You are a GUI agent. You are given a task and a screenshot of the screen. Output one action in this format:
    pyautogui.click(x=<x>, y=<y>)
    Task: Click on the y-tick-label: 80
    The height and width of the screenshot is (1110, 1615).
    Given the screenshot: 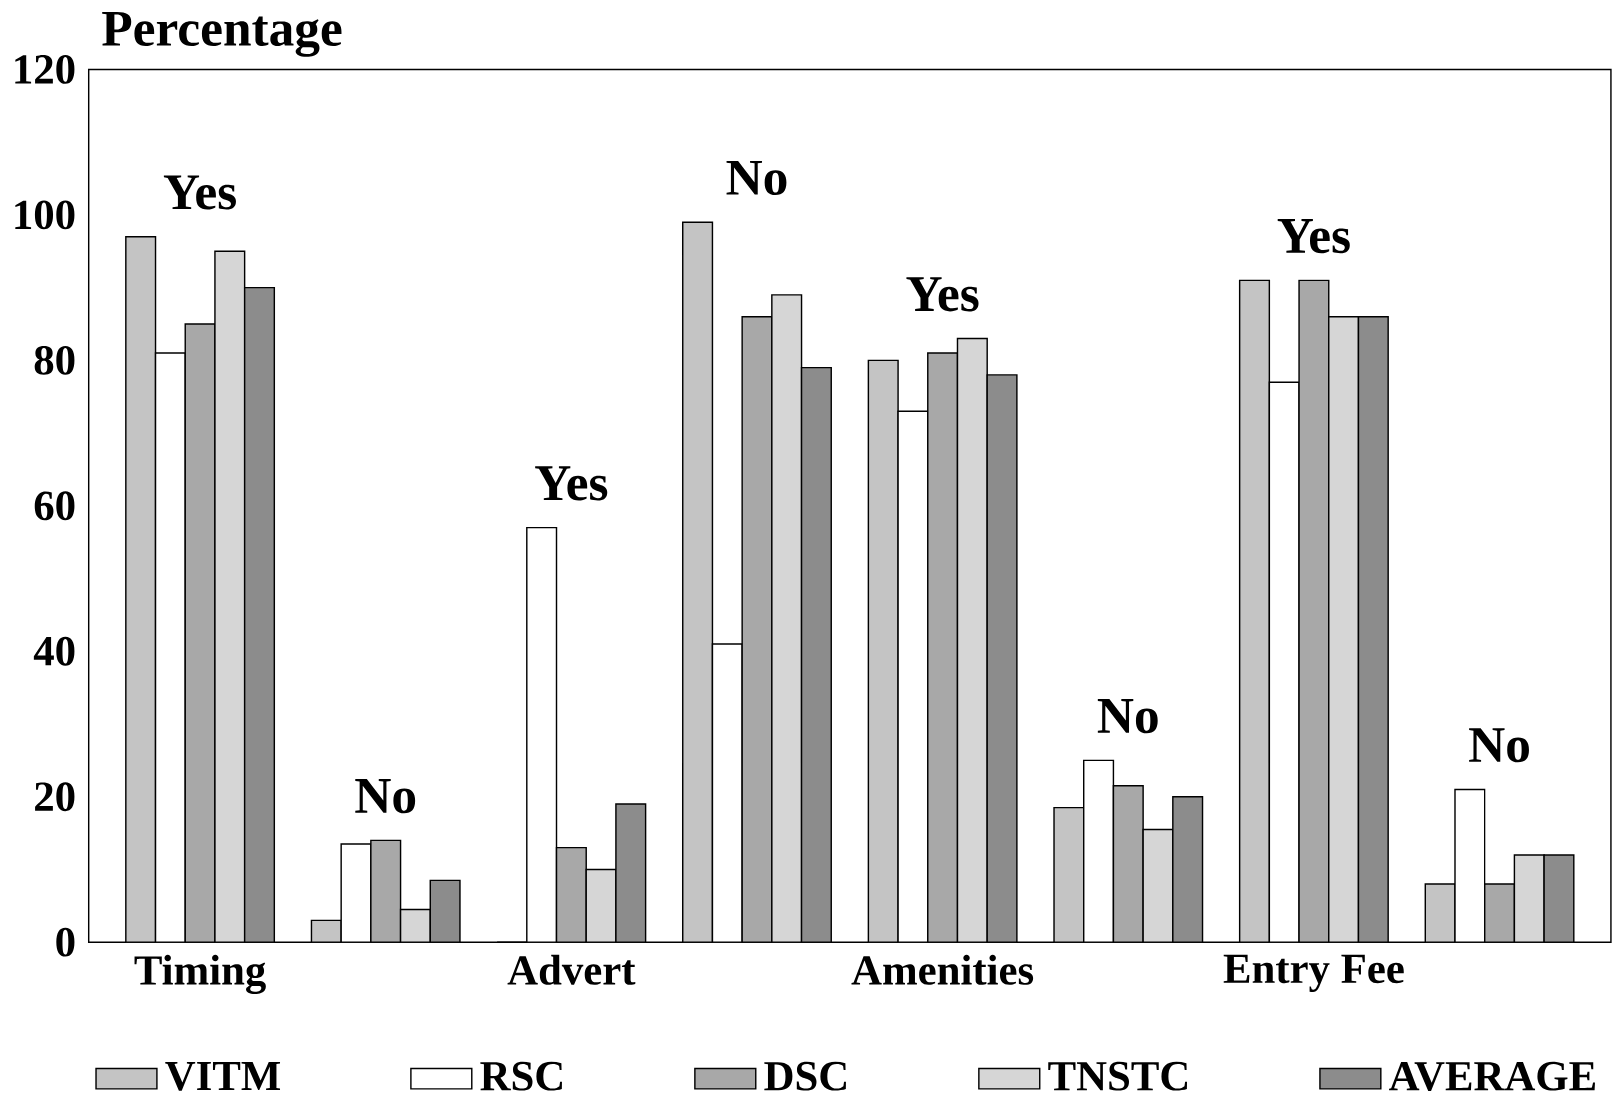 What is the action you would take?
    pyautogui.click(x=54, y=360)
    